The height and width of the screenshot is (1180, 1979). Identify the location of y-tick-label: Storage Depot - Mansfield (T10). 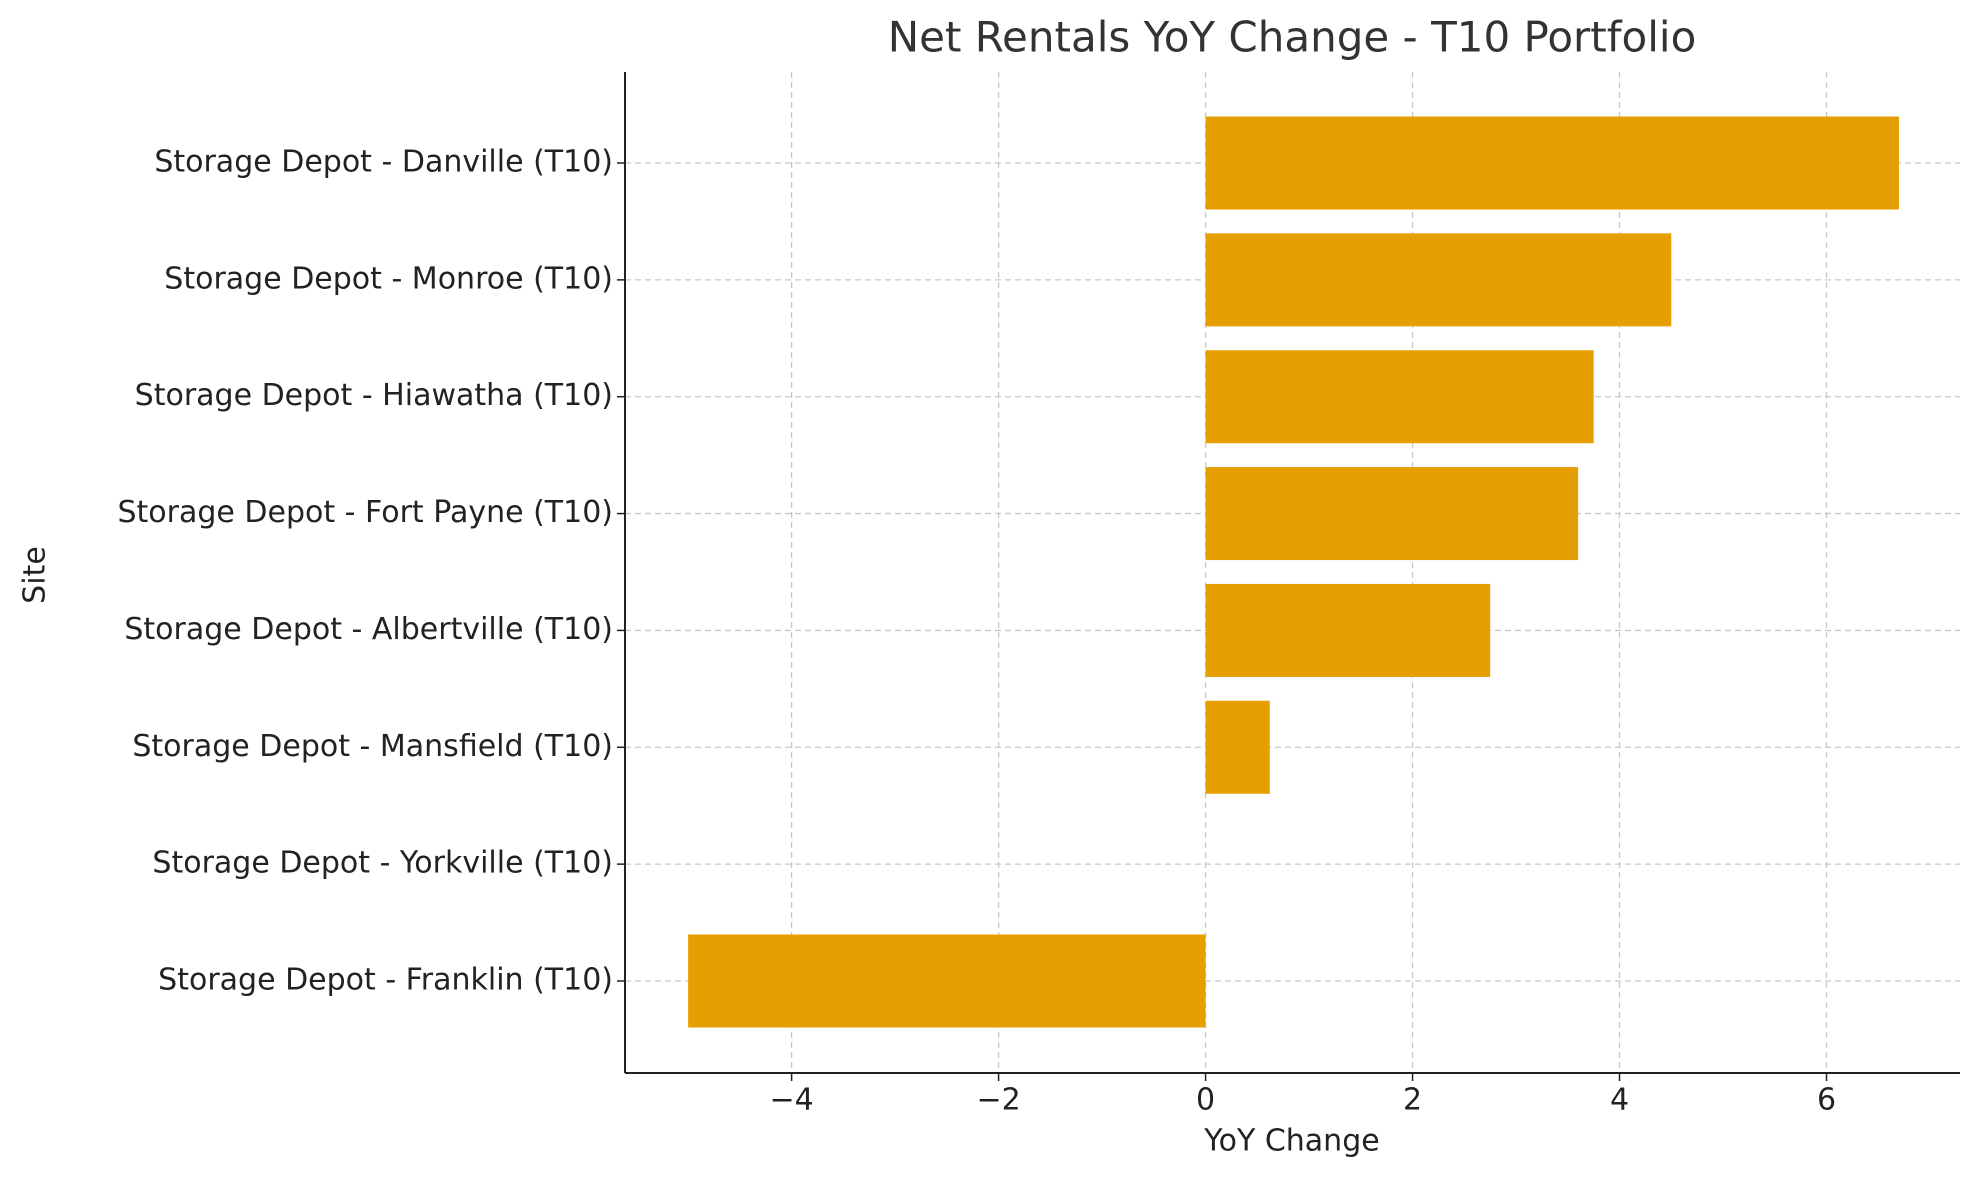
(372, 746).